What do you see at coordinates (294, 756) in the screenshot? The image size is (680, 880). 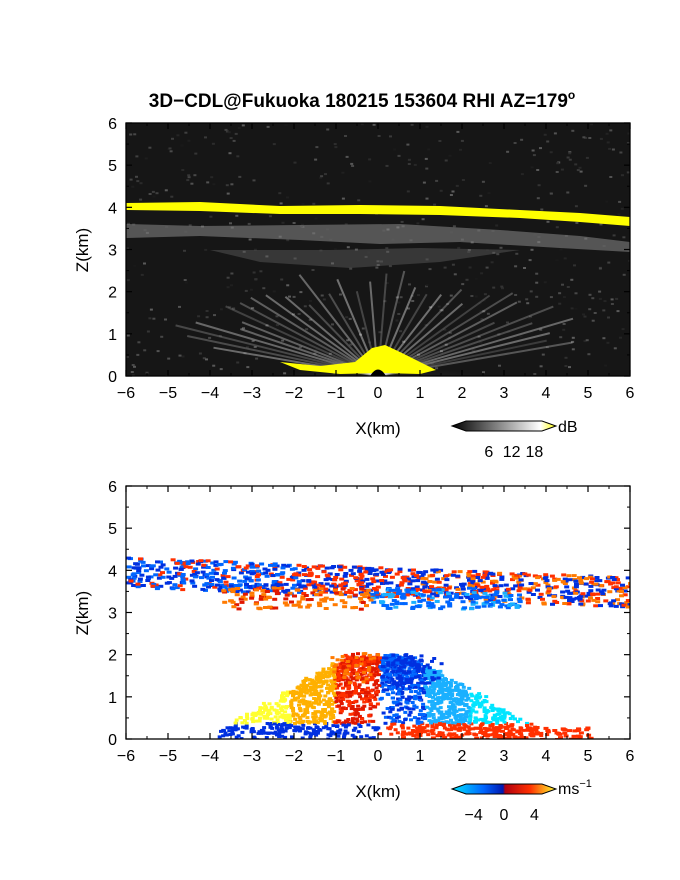 I see `velocity-x-tick-label: −2` at bounding box center [294, 756].